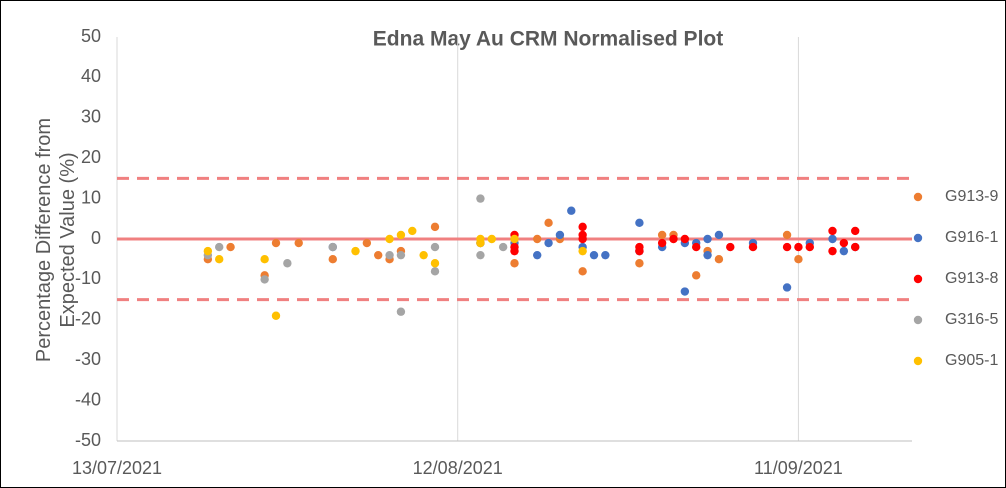 Image resolution: width=1006 pixels, height=488 pixels. Describe the element at coordinates (88, 359) in the screenshot. I see `y-tick-label: -30` at that location.